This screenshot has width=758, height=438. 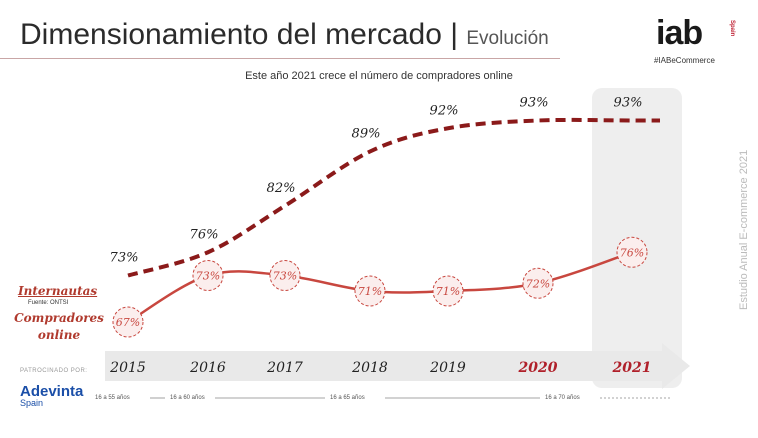 I want to click on age-range-note: 16 a 55 años, so click(x=112, y=398).